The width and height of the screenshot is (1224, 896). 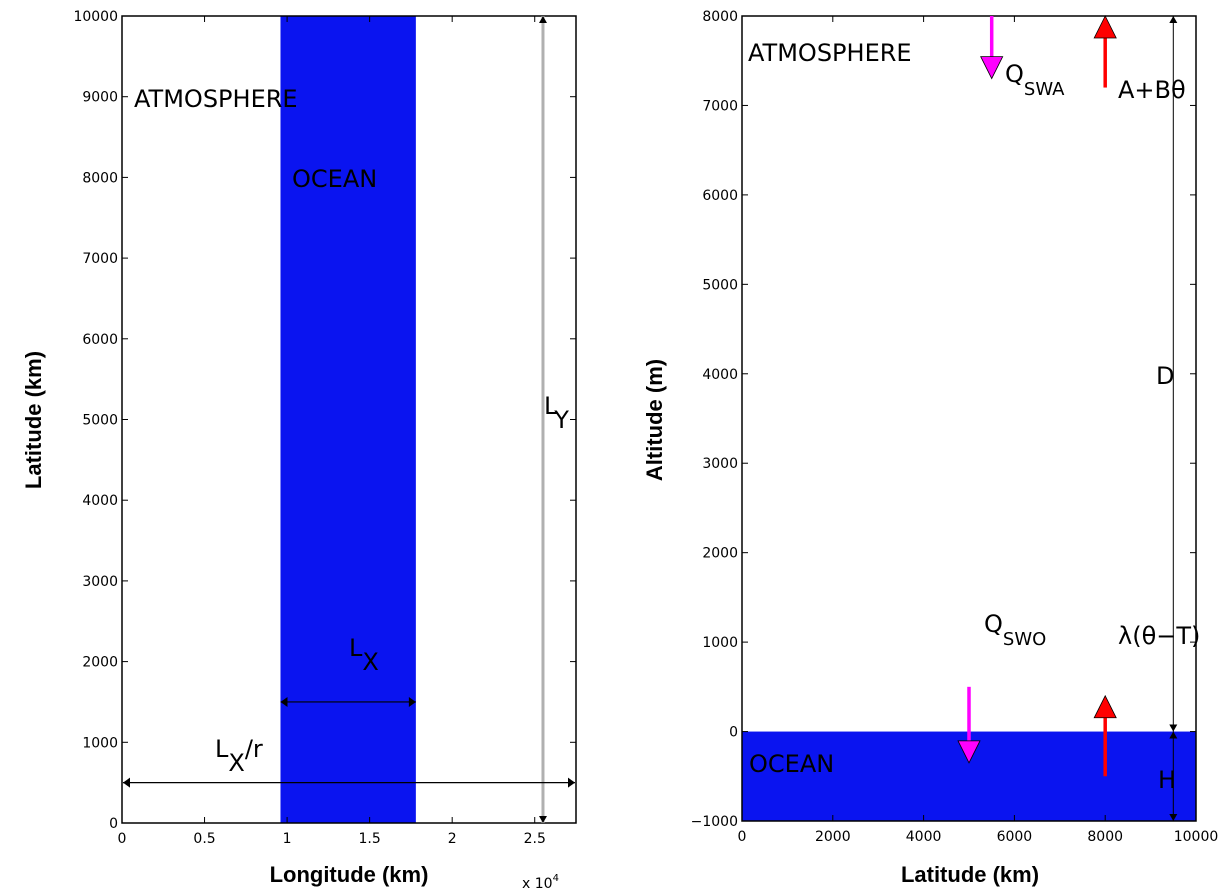 I want to click on lxr-label-suffix: /r, so click(x=254, y=749).